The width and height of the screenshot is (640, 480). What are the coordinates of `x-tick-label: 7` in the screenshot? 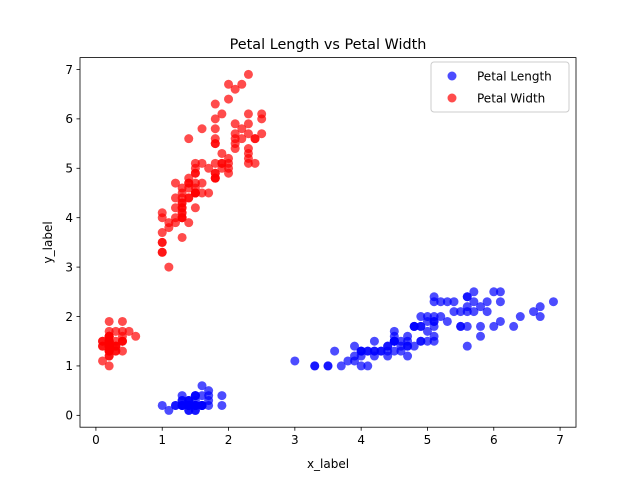 It's located at (560, 440).